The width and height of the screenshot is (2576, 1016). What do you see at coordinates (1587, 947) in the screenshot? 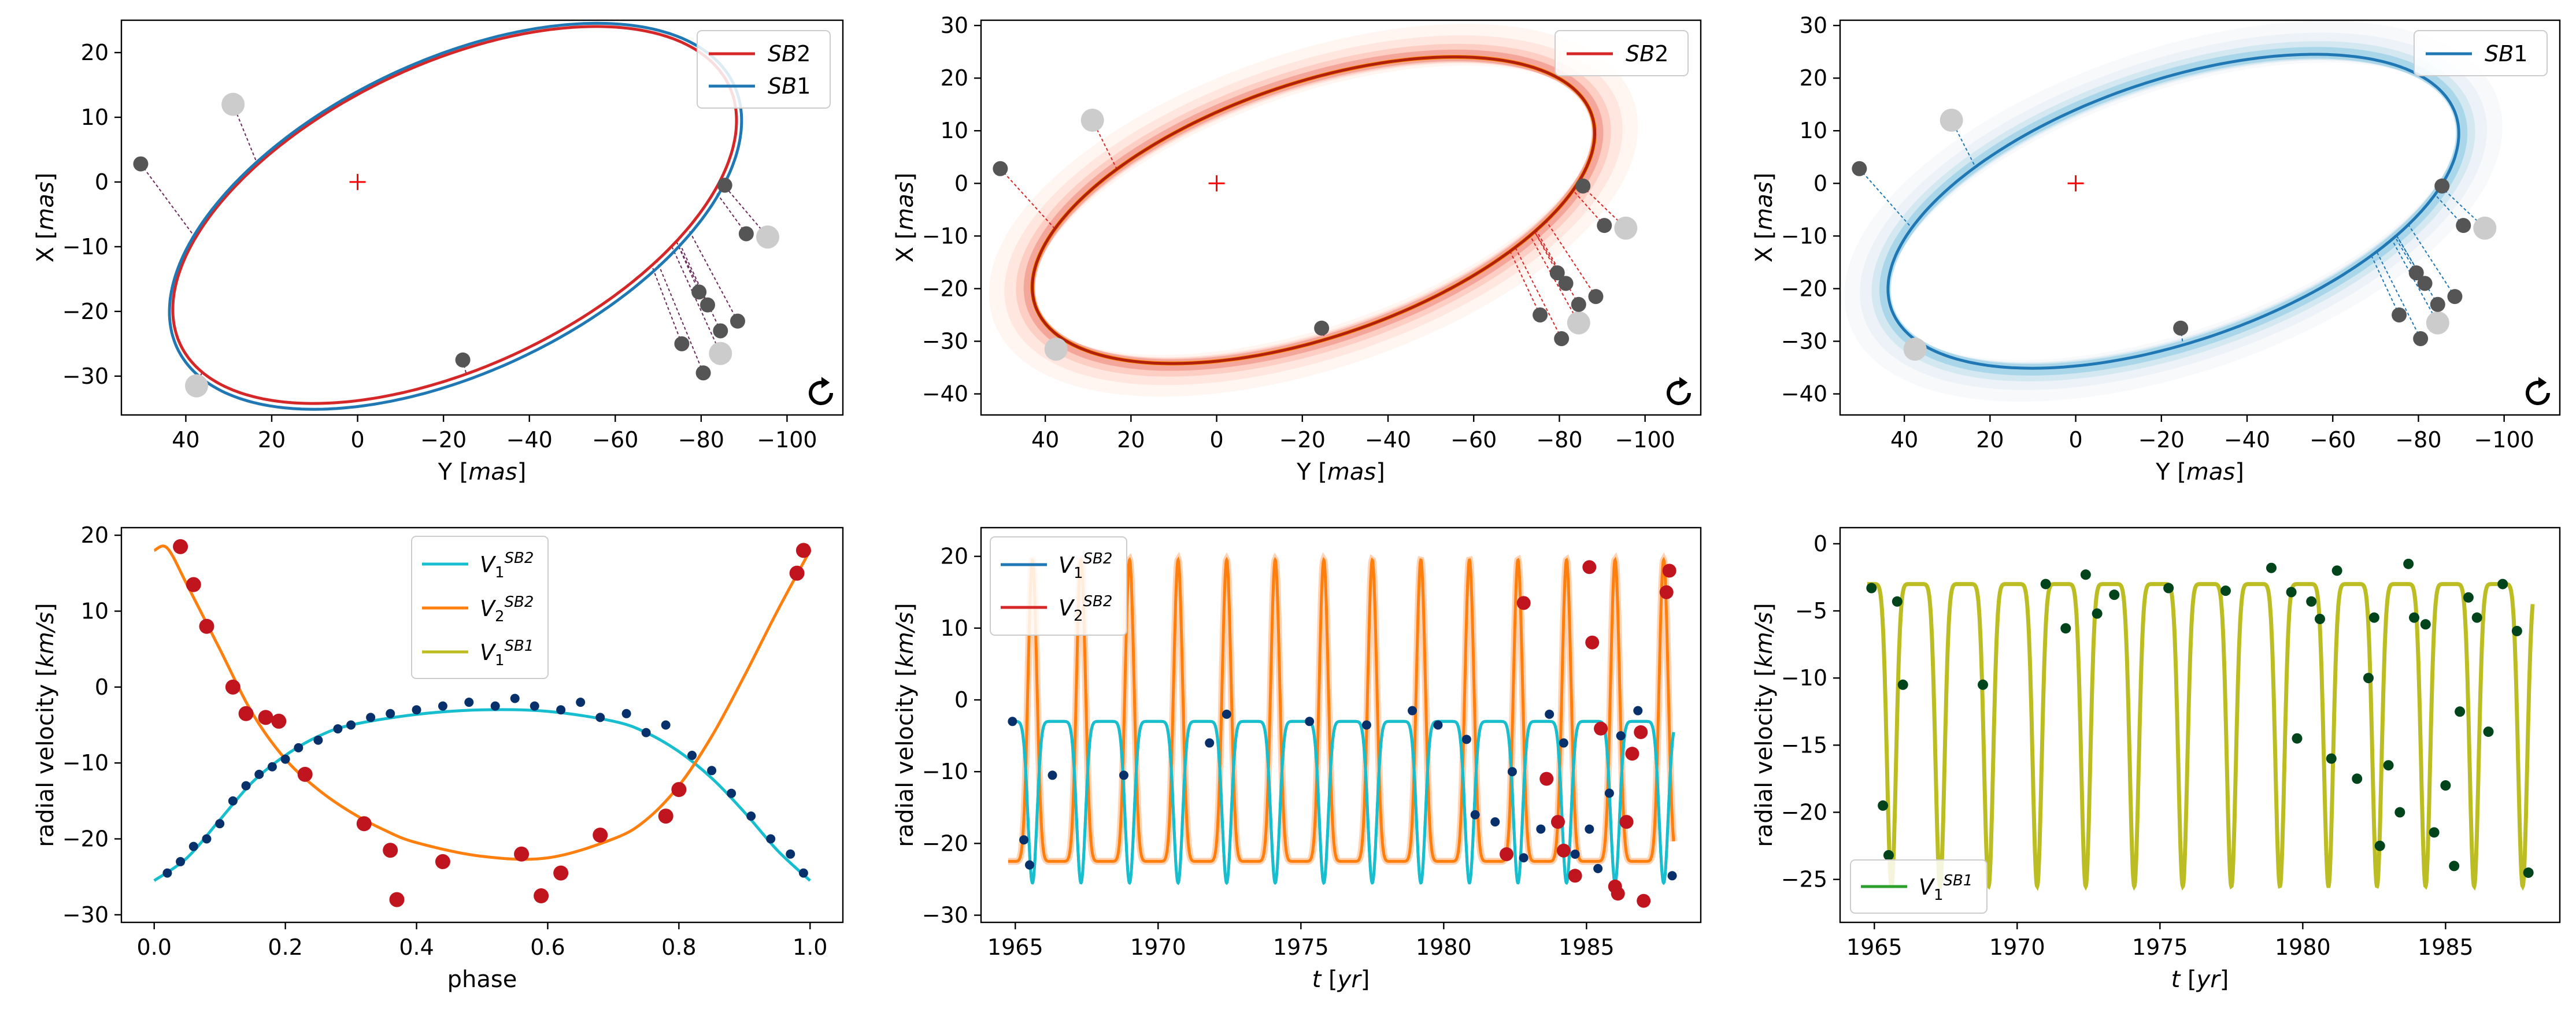
I see `x-tick-label: 1985` at bounding box center [1587, 947].